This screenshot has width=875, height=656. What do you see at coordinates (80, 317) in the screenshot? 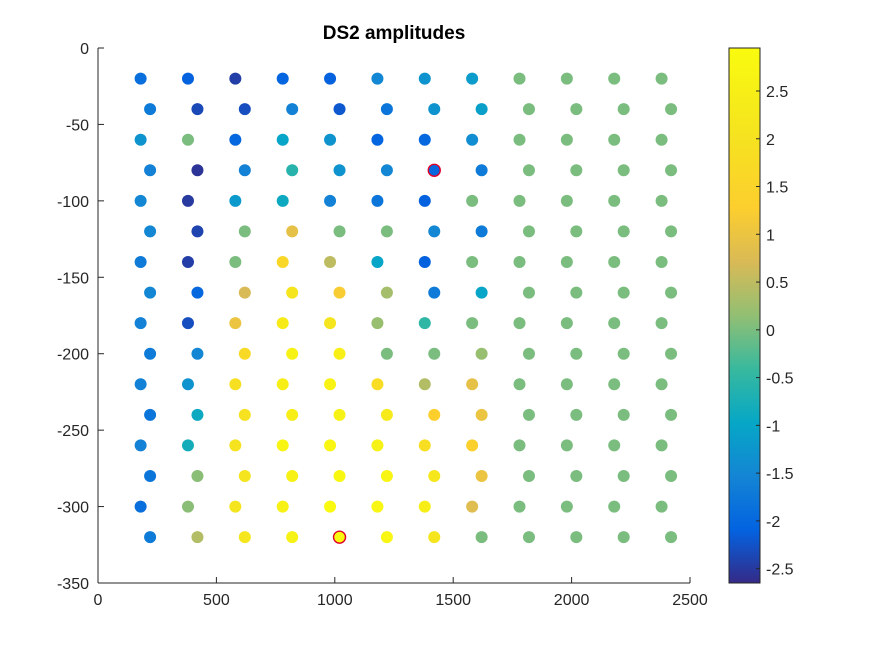
I see `y-axis-ticks: 0 -50 -100 -150 -200 -250 -300 -350` at bounding box center [80, 317].